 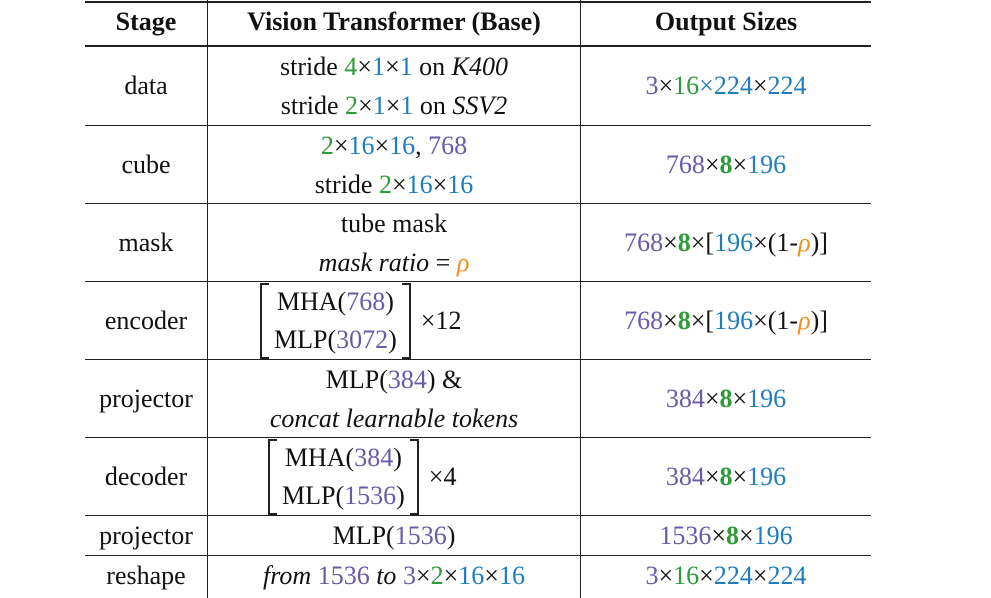 I want to click on vit-line: stride 4×1×1 on K400, so click(x=394, y=66).